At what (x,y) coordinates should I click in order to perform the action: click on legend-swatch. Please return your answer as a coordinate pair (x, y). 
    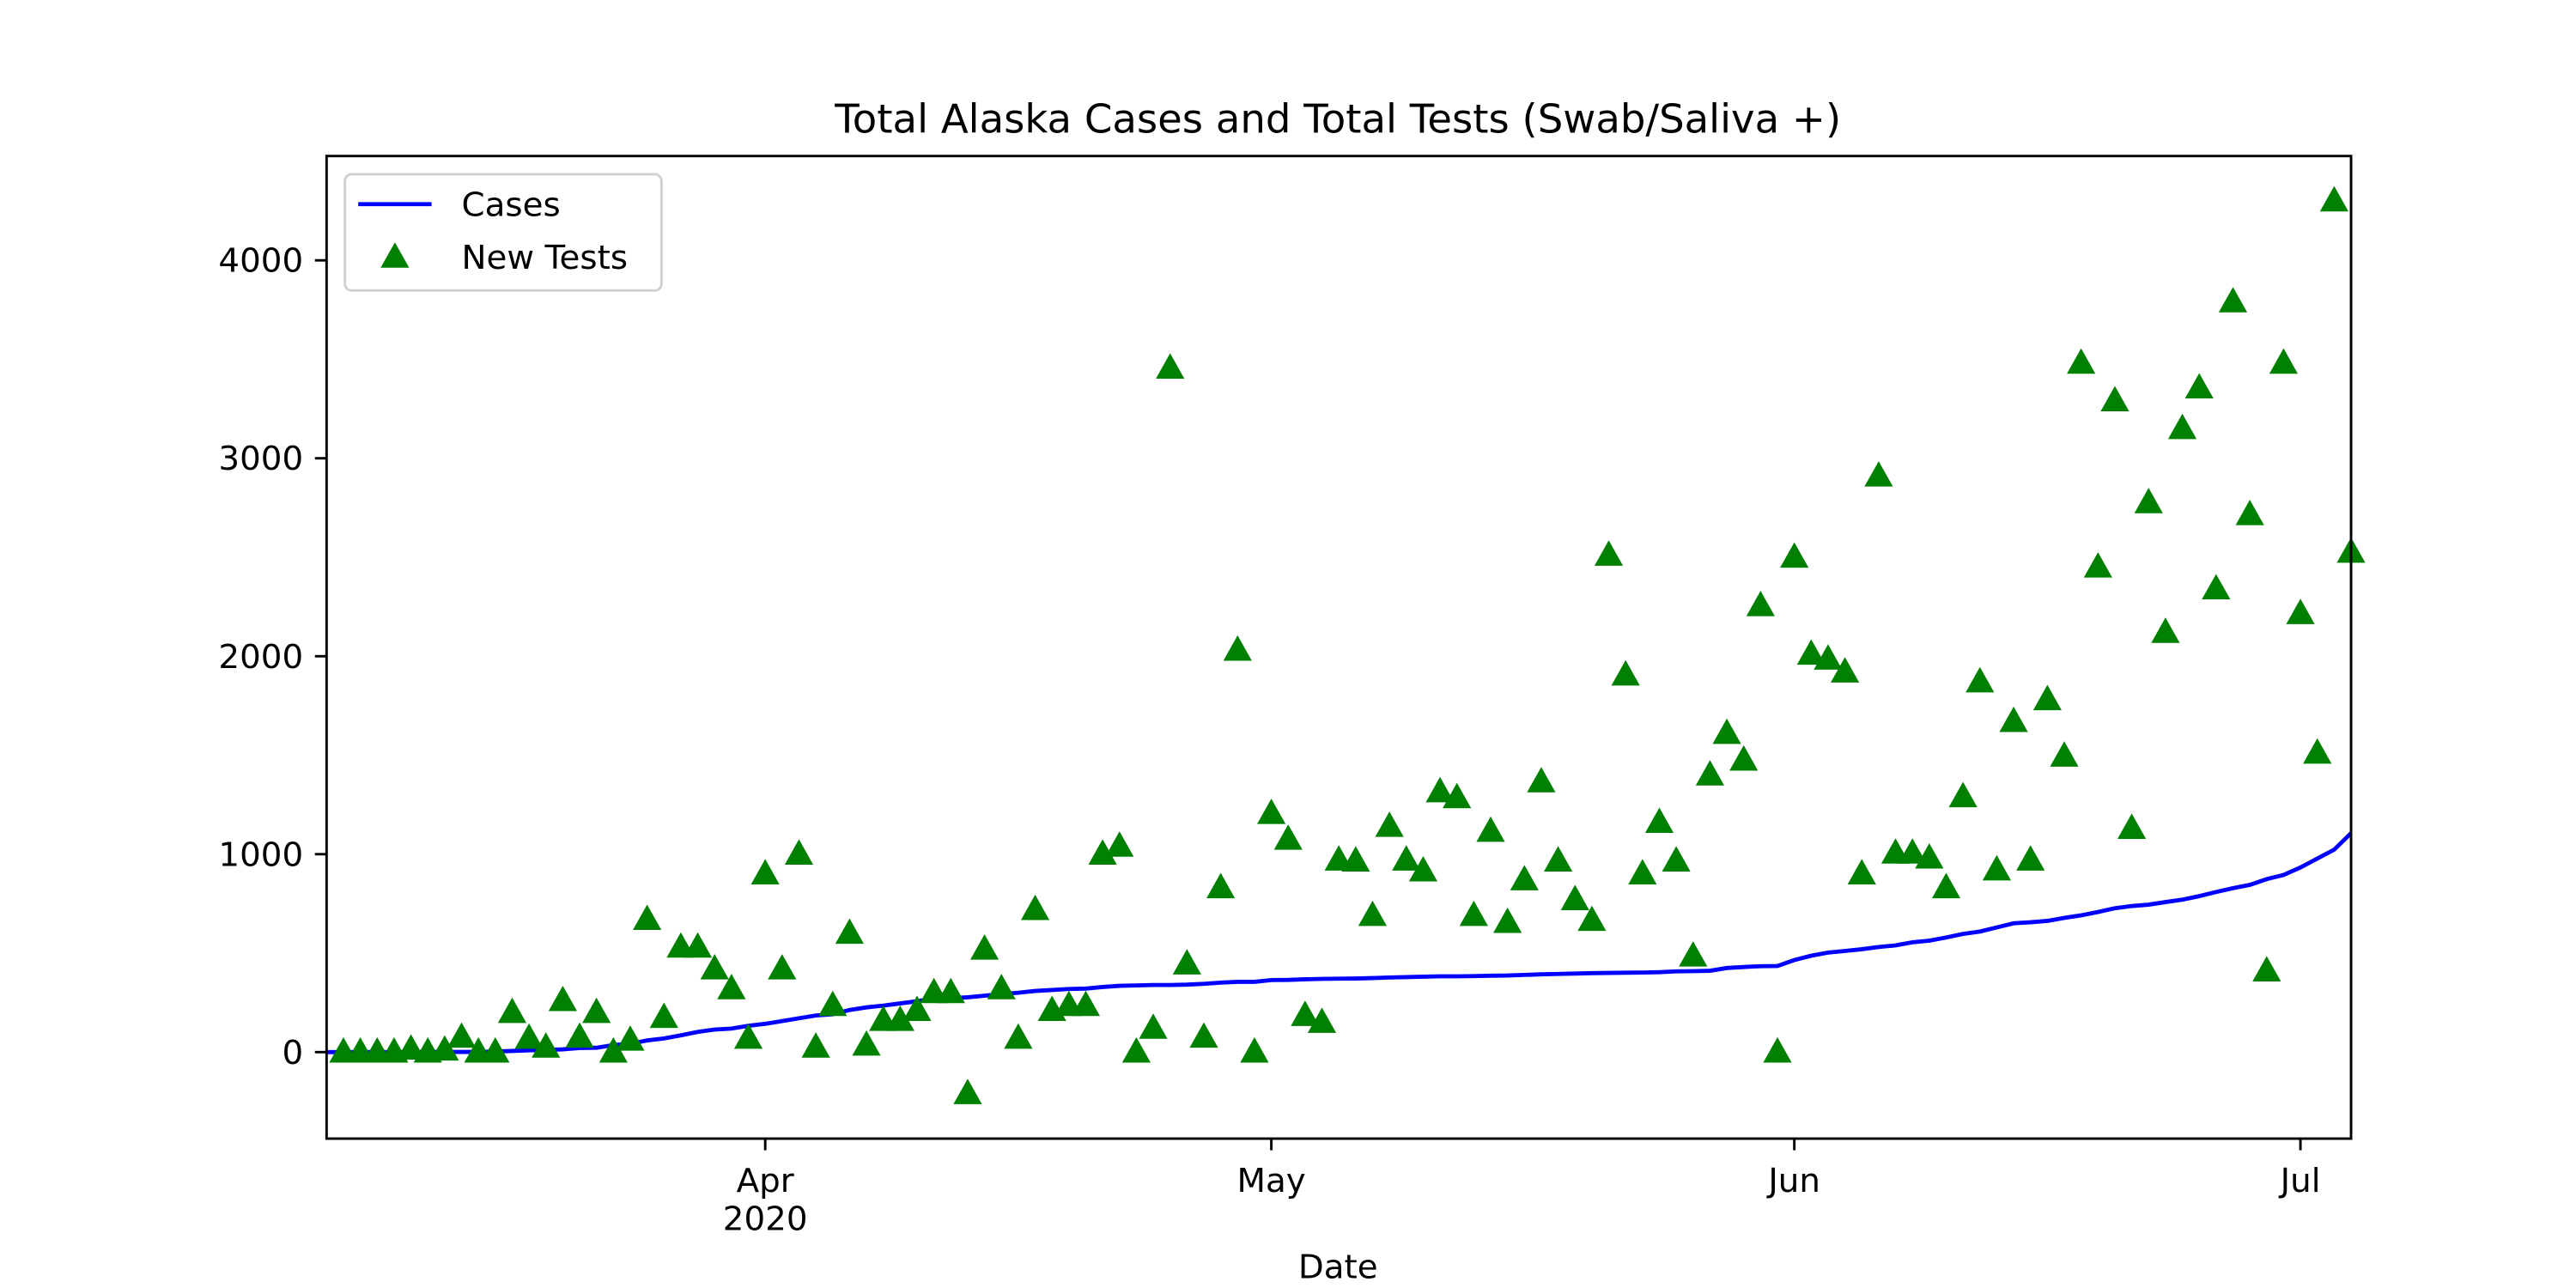
    Looking at the image, I should click on (395, 255).